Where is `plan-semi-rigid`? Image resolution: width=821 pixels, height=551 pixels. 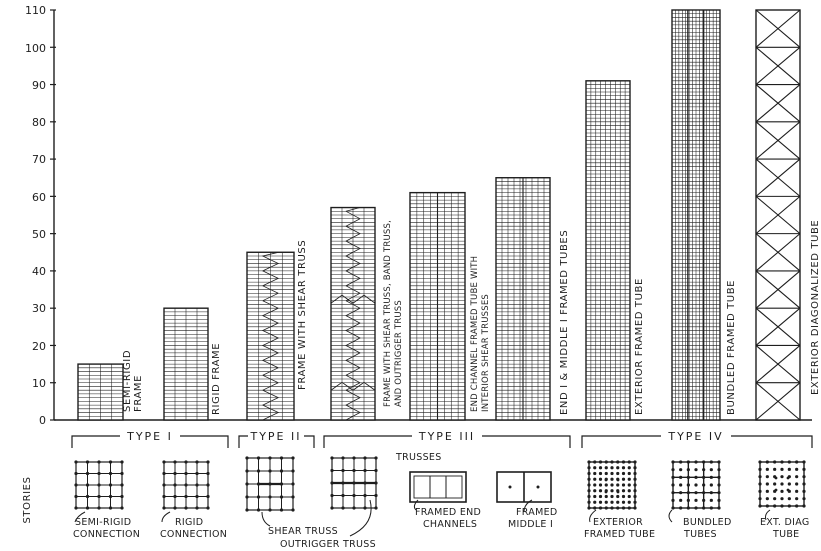 plan-semi-rigid is located at coordinates (99, 485).